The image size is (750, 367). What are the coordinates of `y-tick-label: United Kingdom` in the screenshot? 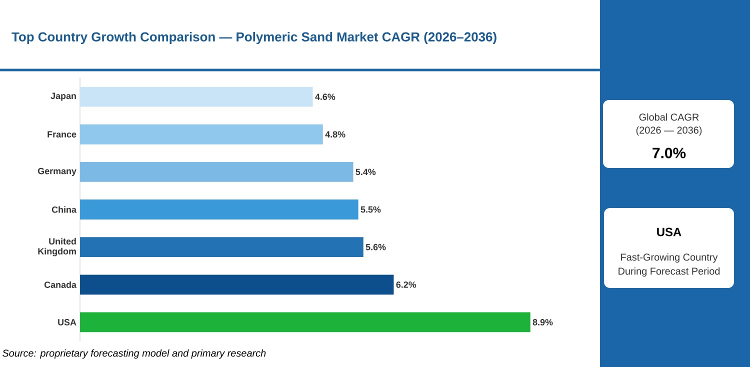 It's located at (57, 247).